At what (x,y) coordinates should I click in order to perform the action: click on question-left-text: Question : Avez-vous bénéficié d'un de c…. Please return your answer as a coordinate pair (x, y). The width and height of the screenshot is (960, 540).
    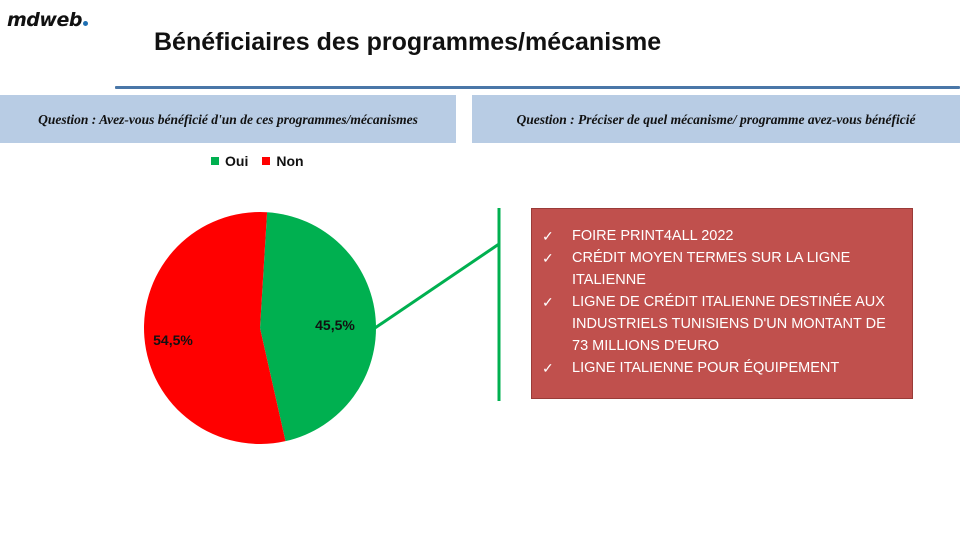
    Looking at the image, I should click on (228, 119).